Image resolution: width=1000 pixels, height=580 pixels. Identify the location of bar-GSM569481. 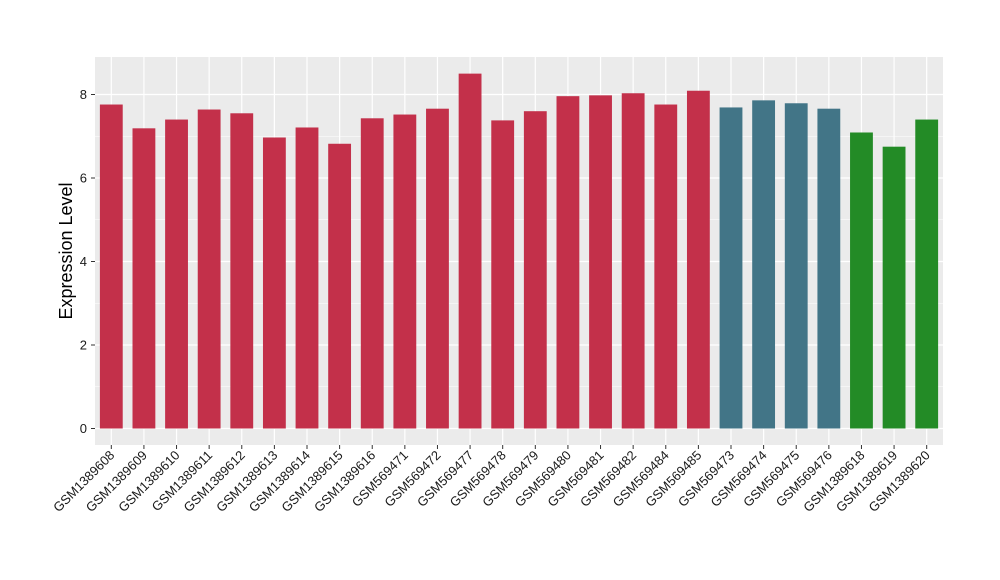
(600, 262).